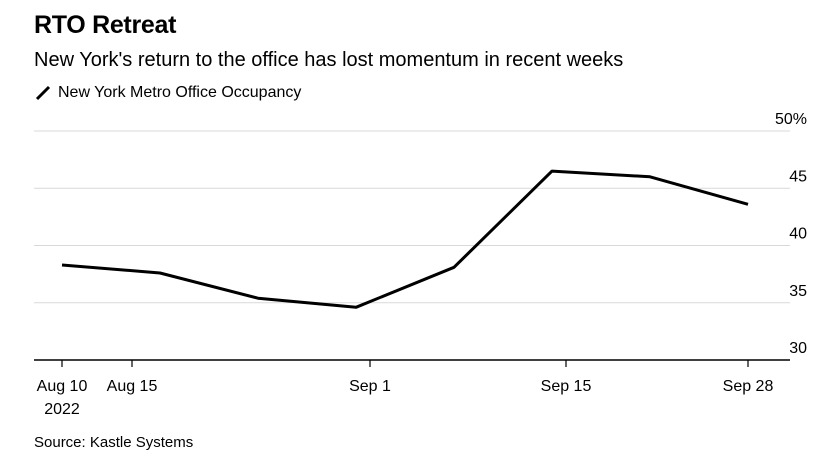  I want to click on y-tick-label: 35, so click(798, 291).